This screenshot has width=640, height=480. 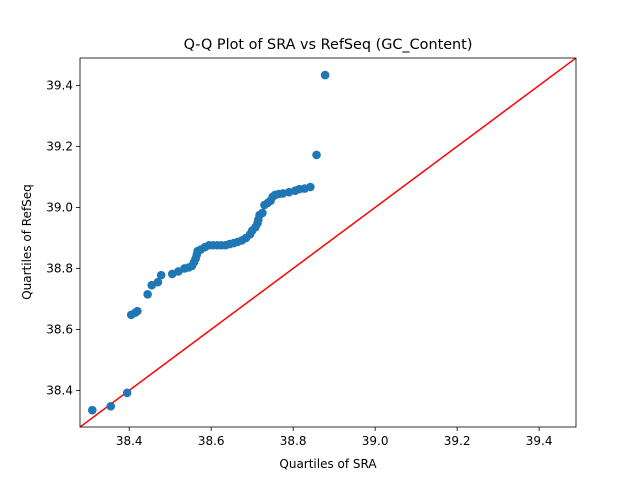 What do you see at coordinates (211, 441) in the screenshot?
I see `x-tick-label: 38.6` at bounding box center [211, 441].